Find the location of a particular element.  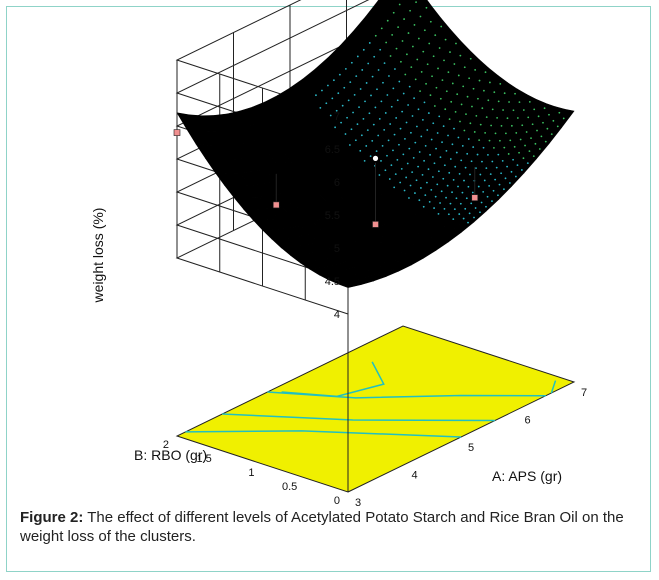

z-axis-title: weight loss (%) is located at coordinates (98, 256).